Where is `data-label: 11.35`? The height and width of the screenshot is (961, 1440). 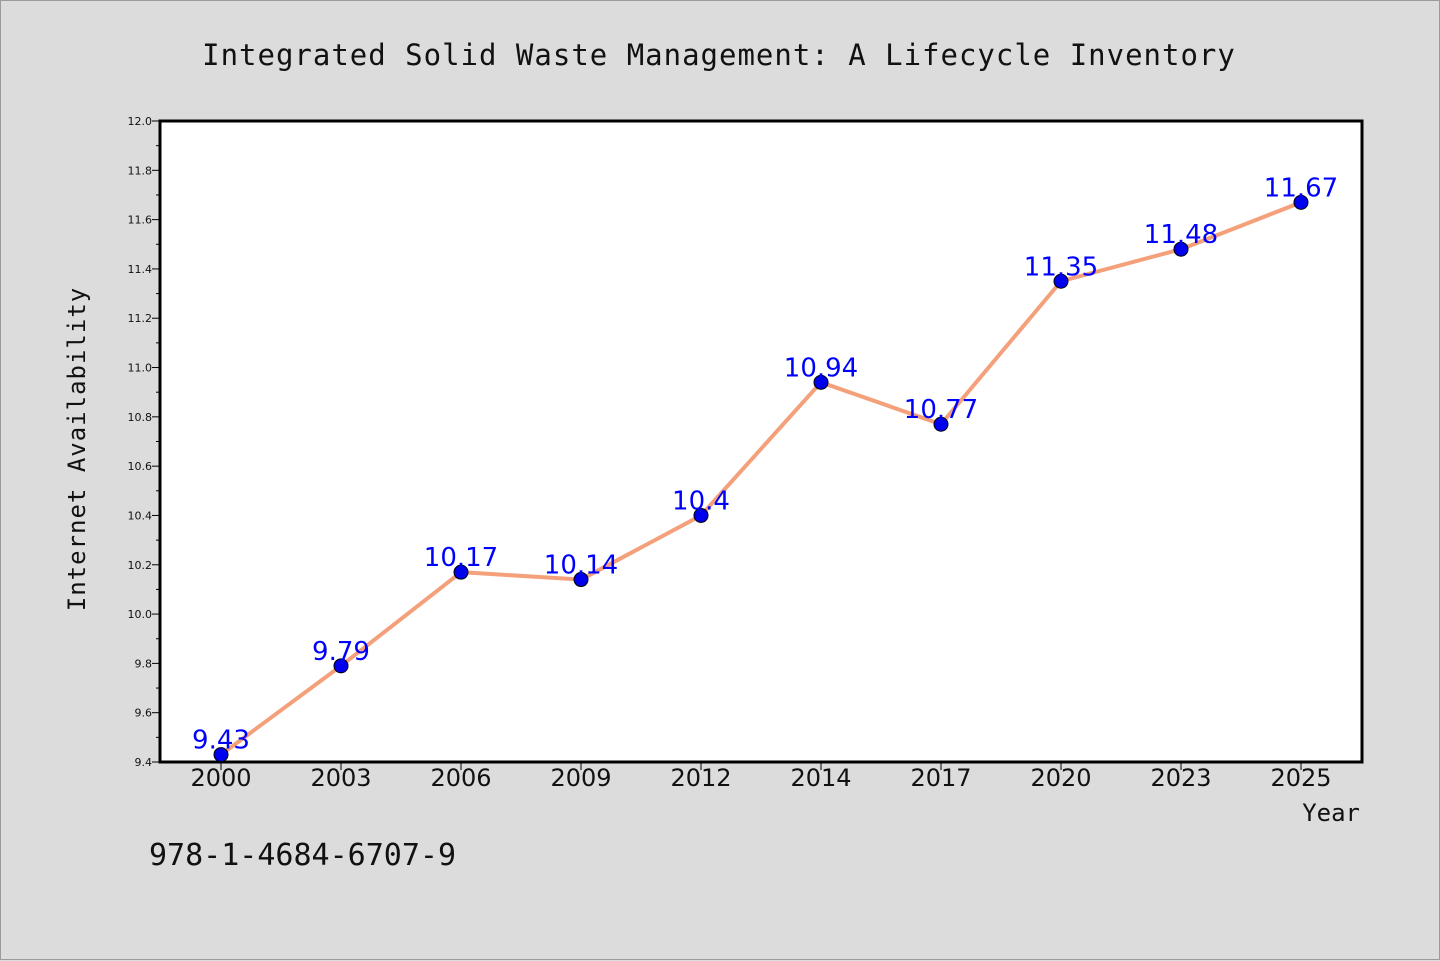 data-label: 11.35 is located at coordinates (1061, 267).